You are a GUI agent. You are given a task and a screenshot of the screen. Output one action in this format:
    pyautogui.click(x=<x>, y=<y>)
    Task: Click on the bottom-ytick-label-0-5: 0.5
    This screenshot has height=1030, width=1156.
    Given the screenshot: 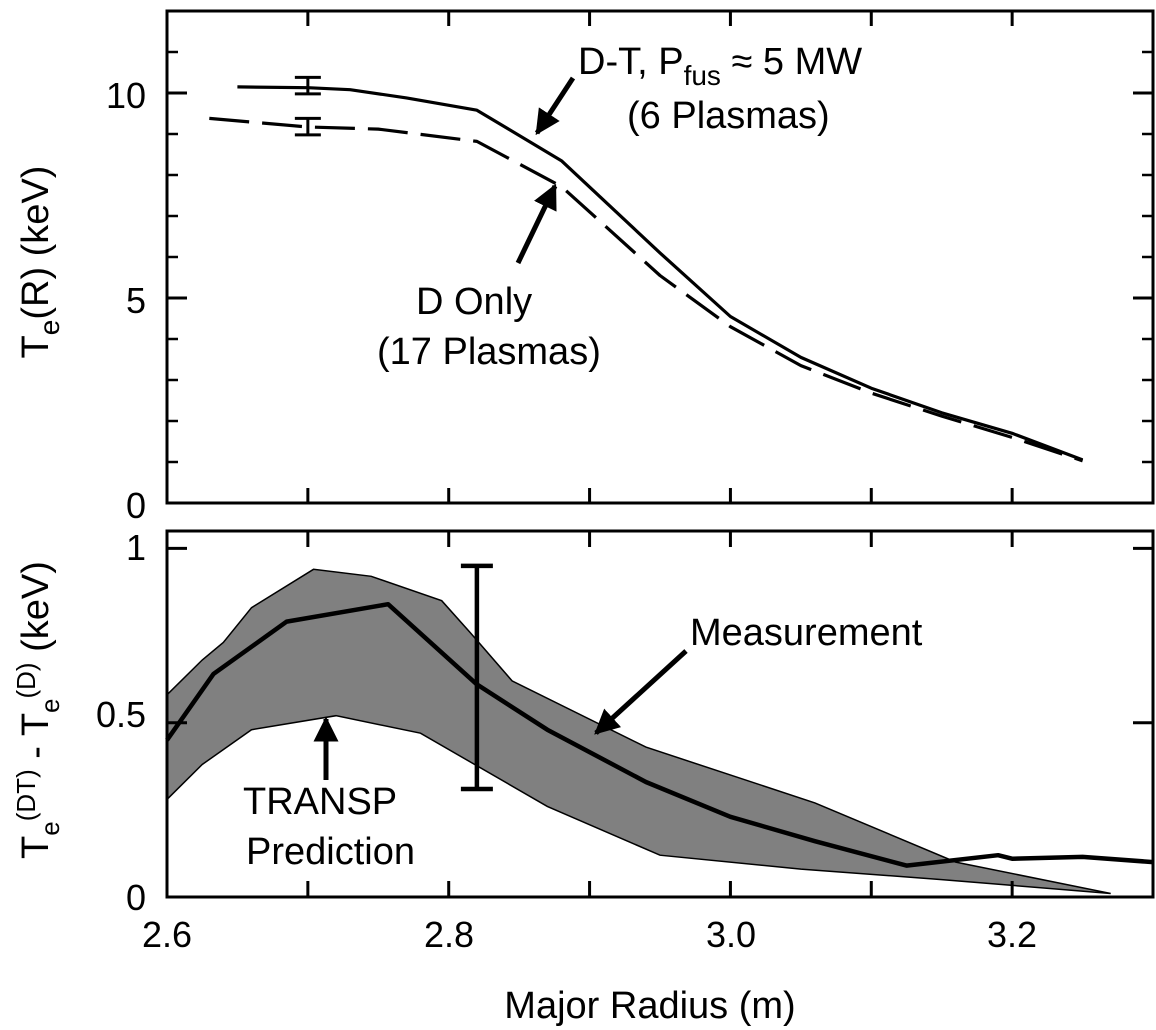 What is the action you would take?
    pyautogui.click(x=121, y=714)
    